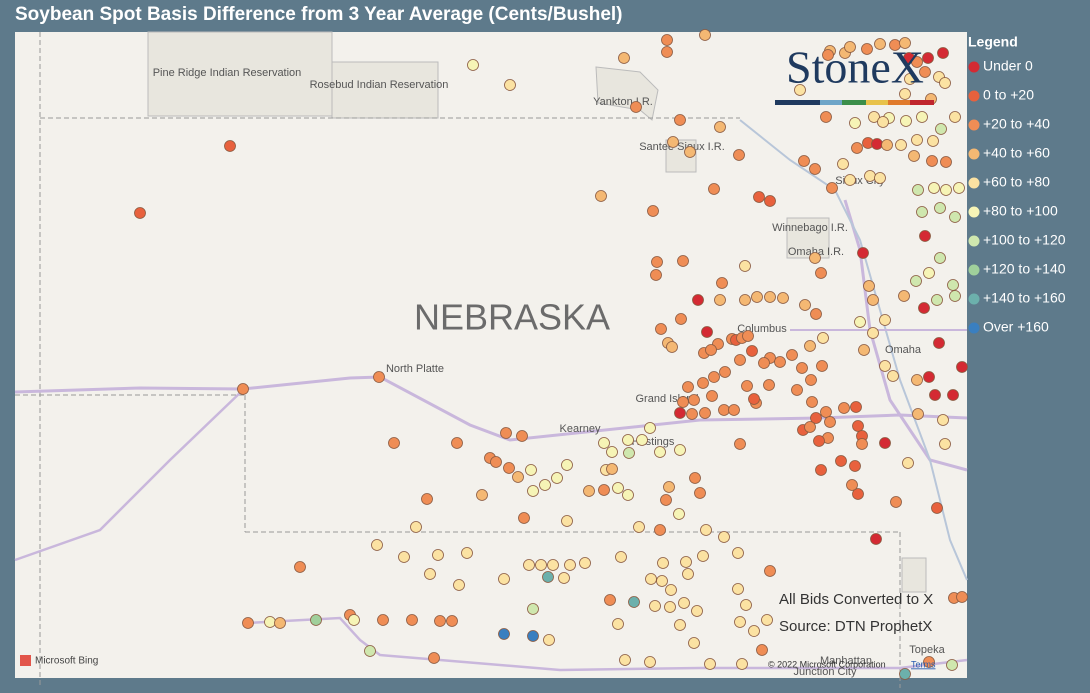 The width and height of the screenshot is (1090, 693). I want to click on terms-link: Terms, so click(923, 664).